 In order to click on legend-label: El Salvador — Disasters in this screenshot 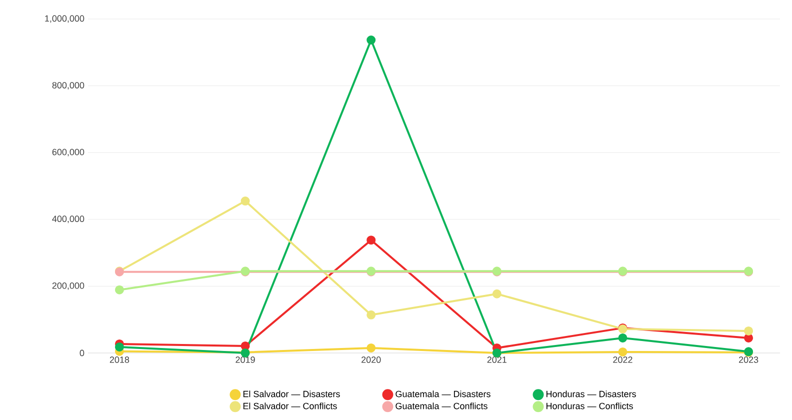, I will do `click(291, 394)`.